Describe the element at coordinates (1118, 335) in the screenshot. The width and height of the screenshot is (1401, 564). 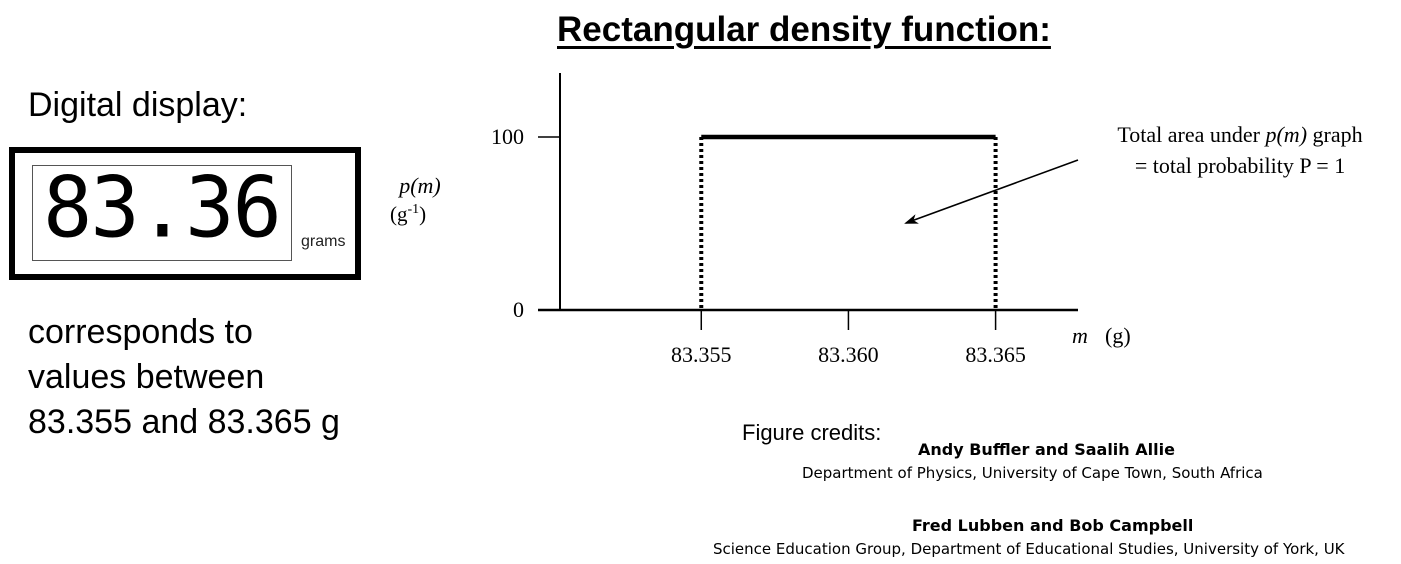
I see `x-axis-unit: (g)` at that location.